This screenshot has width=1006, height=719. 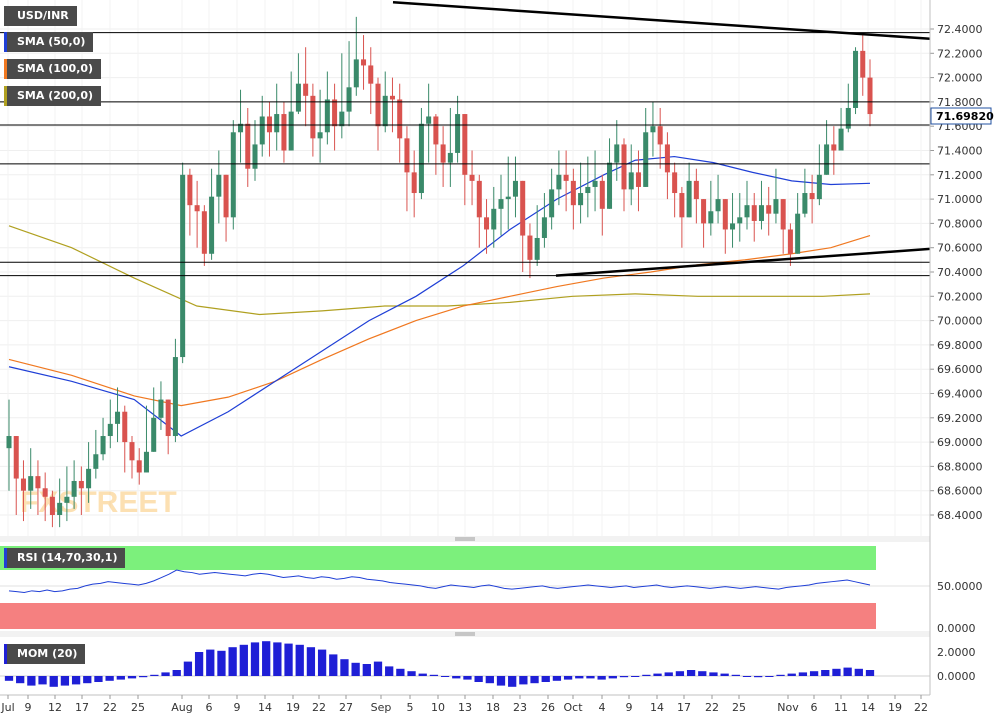 What do you see at coordinates (293, 707) in the screenshot?
I see `x-tick-label: 19` at bounding box center [293, 707].